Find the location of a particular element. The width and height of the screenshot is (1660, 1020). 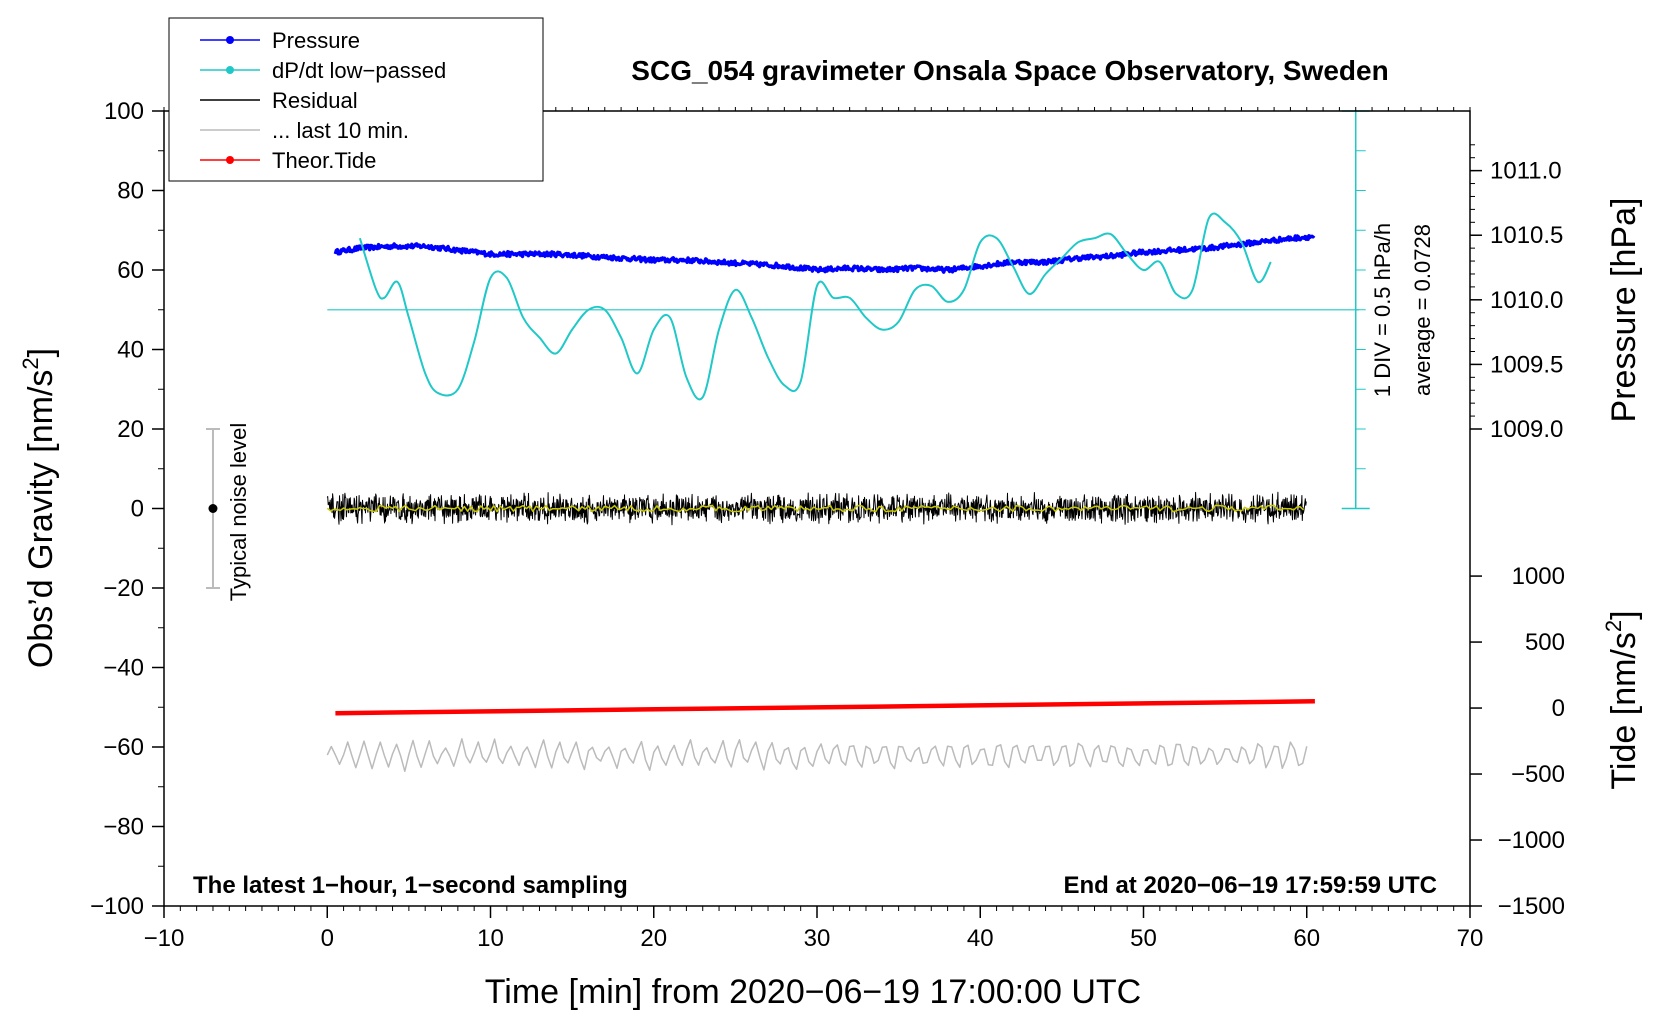

series-theor-tide is located at coordinates (825, 707).